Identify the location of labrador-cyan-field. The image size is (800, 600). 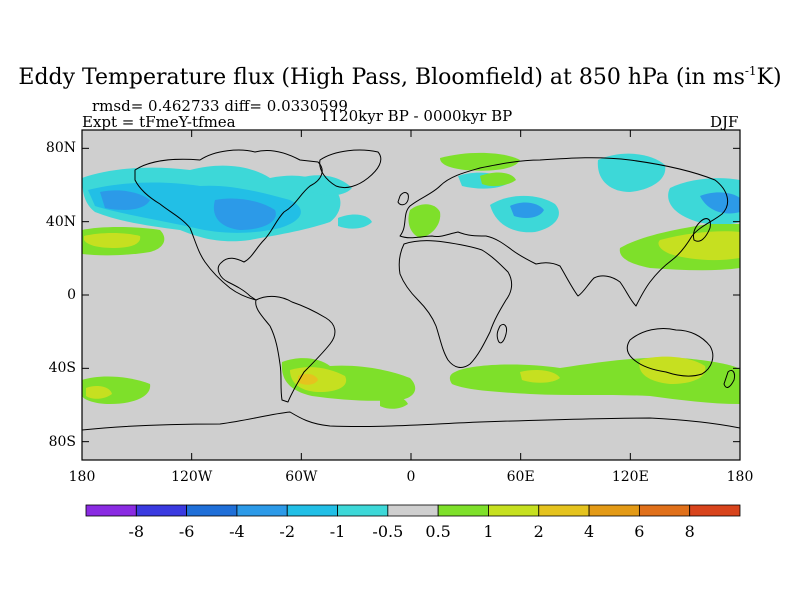
(326, 185).